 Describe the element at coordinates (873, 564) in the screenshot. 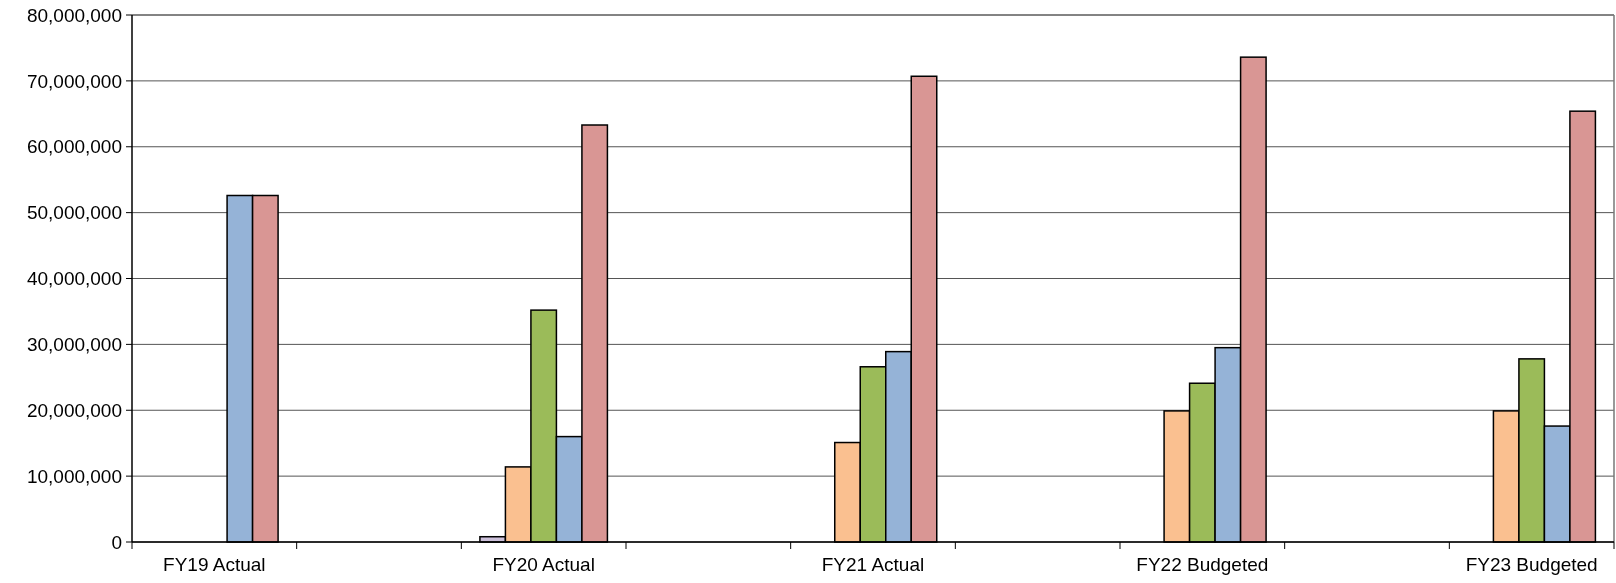

I see `x-tick-label: FY21 Actual` at that location.